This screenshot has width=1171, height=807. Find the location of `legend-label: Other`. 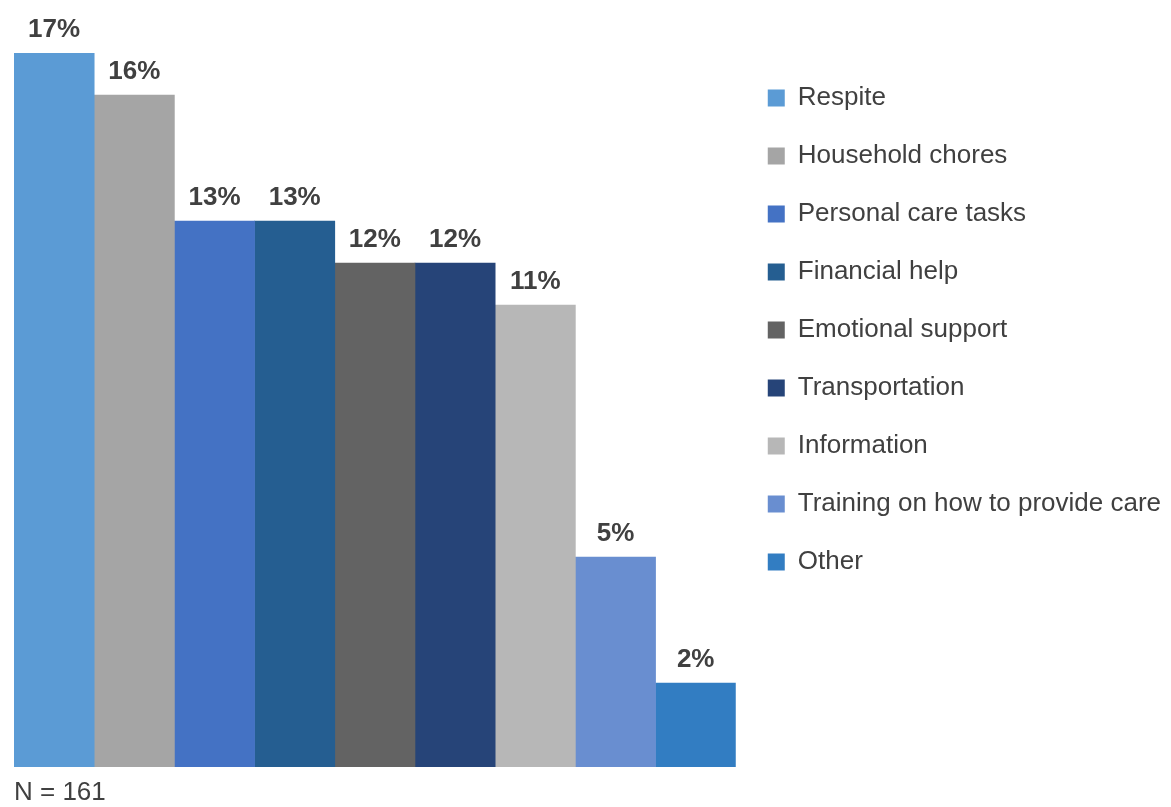

legend-label: Other is located at coordinates (830, 560).